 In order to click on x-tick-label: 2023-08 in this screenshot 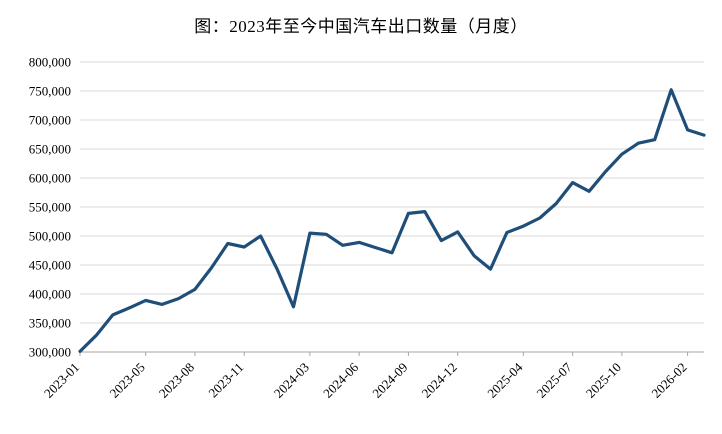, I will do `click(176, 380)`.